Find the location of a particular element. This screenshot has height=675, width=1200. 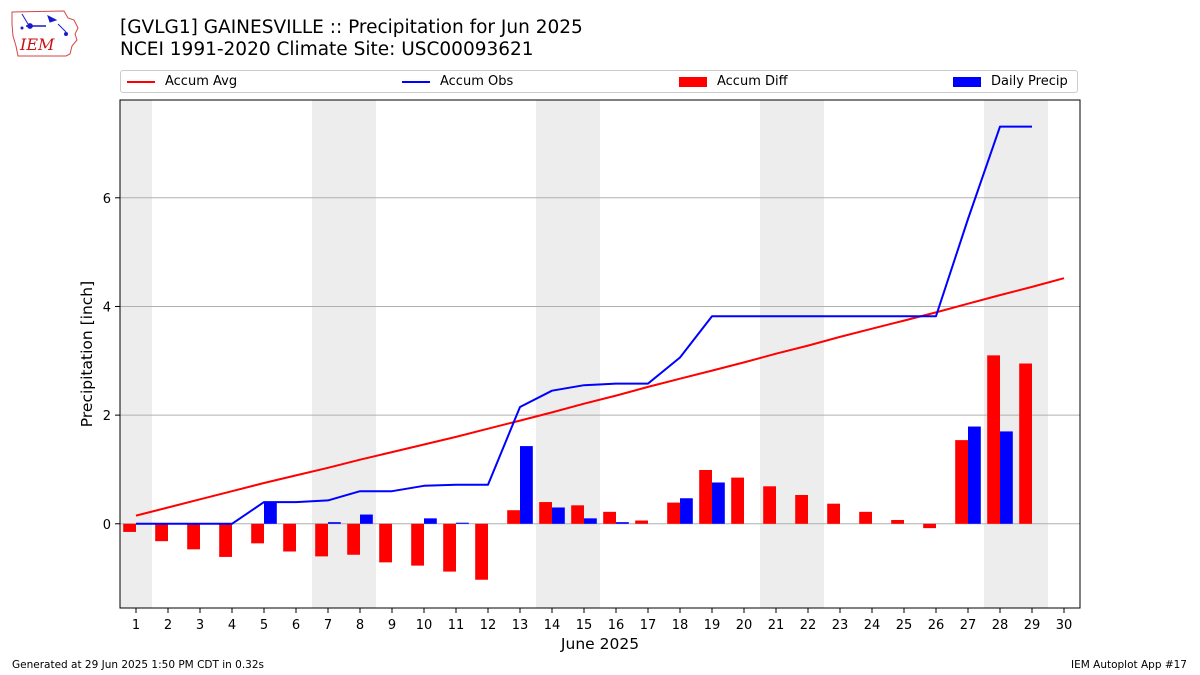

x-tick-label: 8 is located at coordinates (360, 625).